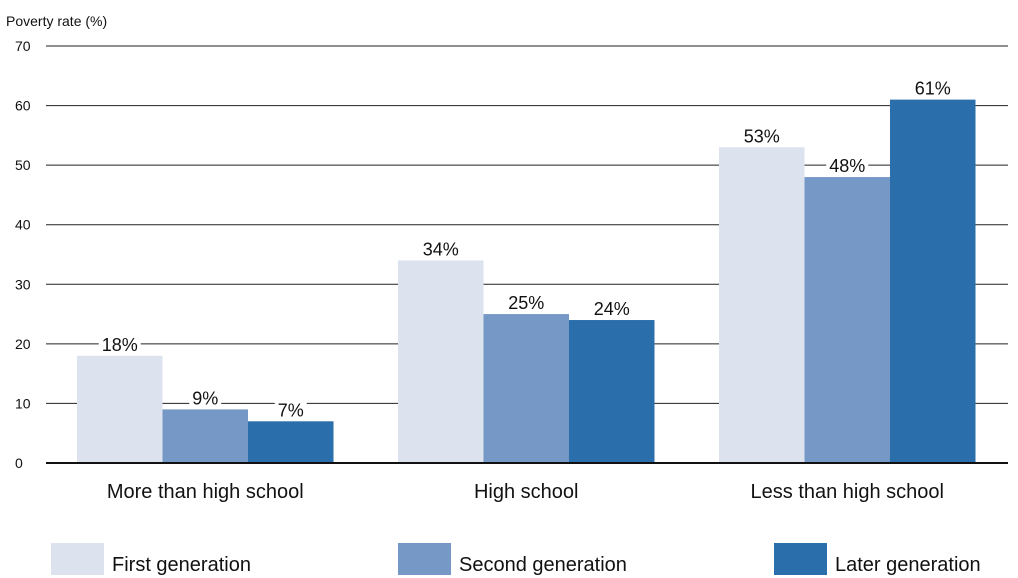 This screenshot has height=578, width=1018. Describe the element at coordinates (908, 565) in the screenshot. I see `legend-label-later-generation: Later generation` at that location.